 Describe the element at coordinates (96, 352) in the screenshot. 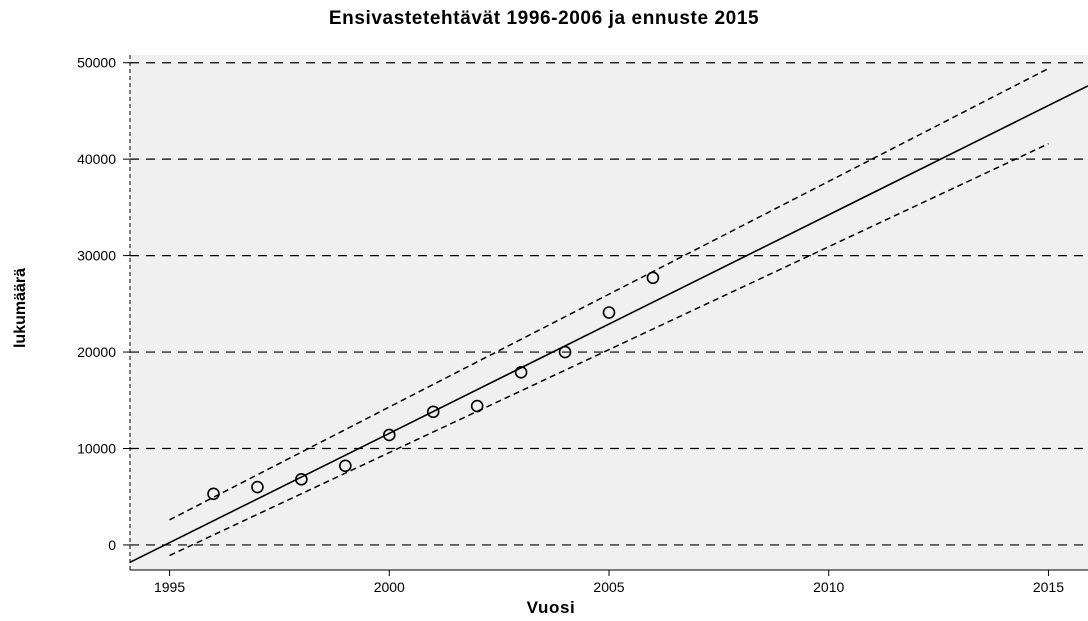

I see `y-tick-label-2: 20000` at that location.